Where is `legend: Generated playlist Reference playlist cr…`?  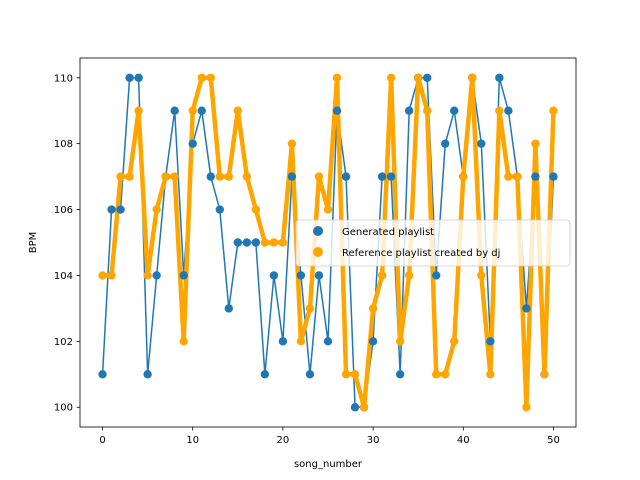 legend: Generated playlist Reference playlist cr… is located at coordinates (433, 243).